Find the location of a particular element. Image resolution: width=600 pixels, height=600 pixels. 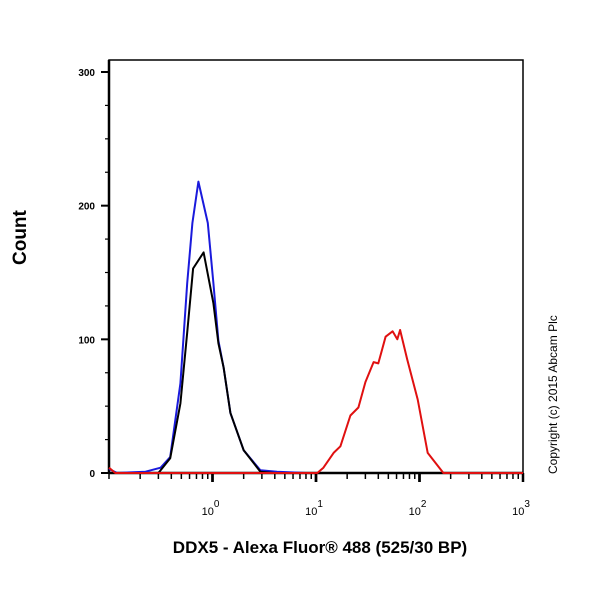

x-tick-label: 10¹ is located at coordinates (314, 508).